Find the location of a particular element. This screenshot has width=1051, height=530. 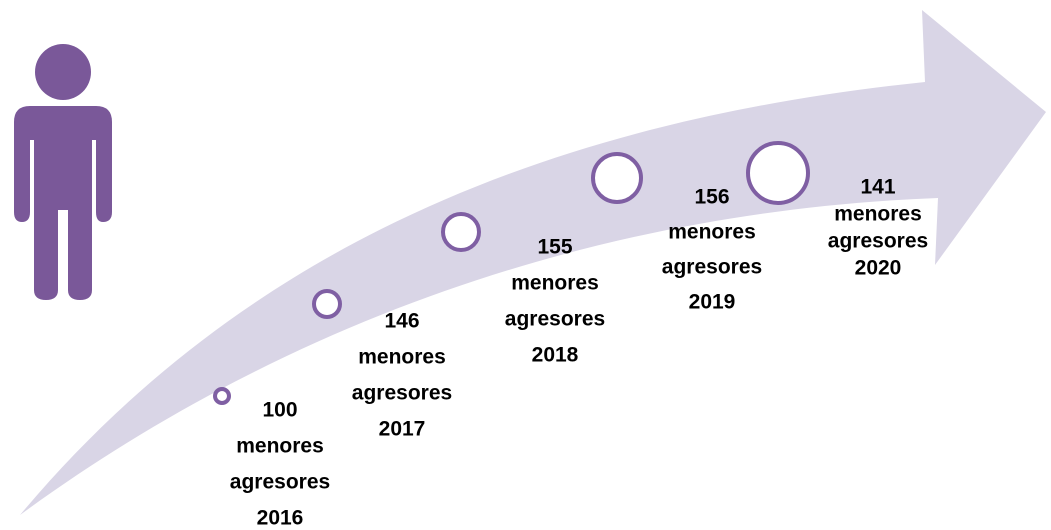

step-label: 2016 is located at coordinates (280, 518).